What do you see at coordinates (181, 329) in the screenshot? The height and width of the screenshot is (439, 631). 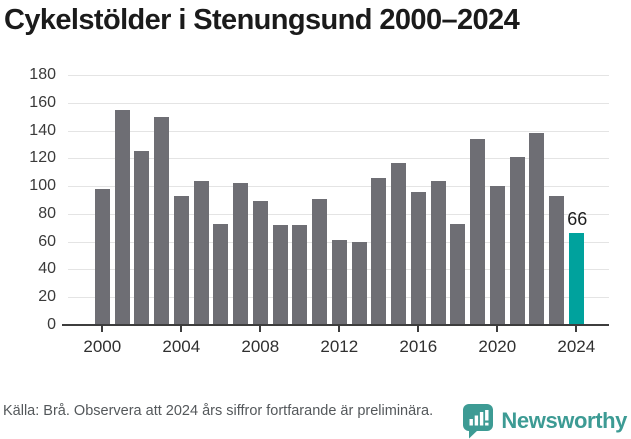 I see `x-tick-2004` at bounding box center [181, 329].